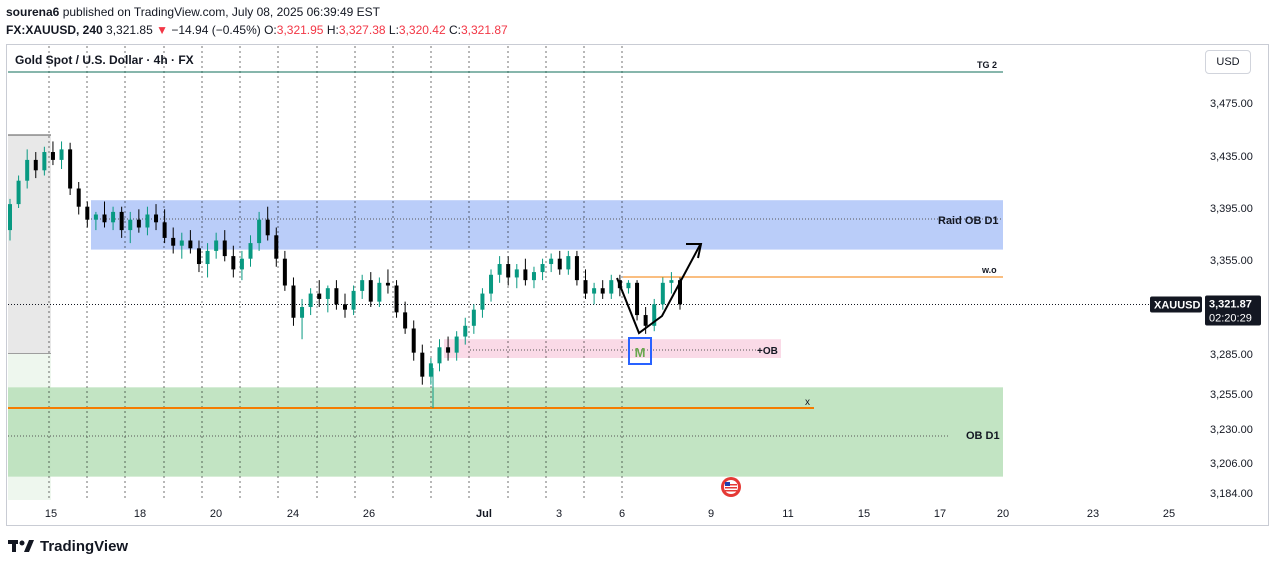 This screenshot has height=565, width=1275. I want to click on close-value: 3,321.87, so click(484, 30).